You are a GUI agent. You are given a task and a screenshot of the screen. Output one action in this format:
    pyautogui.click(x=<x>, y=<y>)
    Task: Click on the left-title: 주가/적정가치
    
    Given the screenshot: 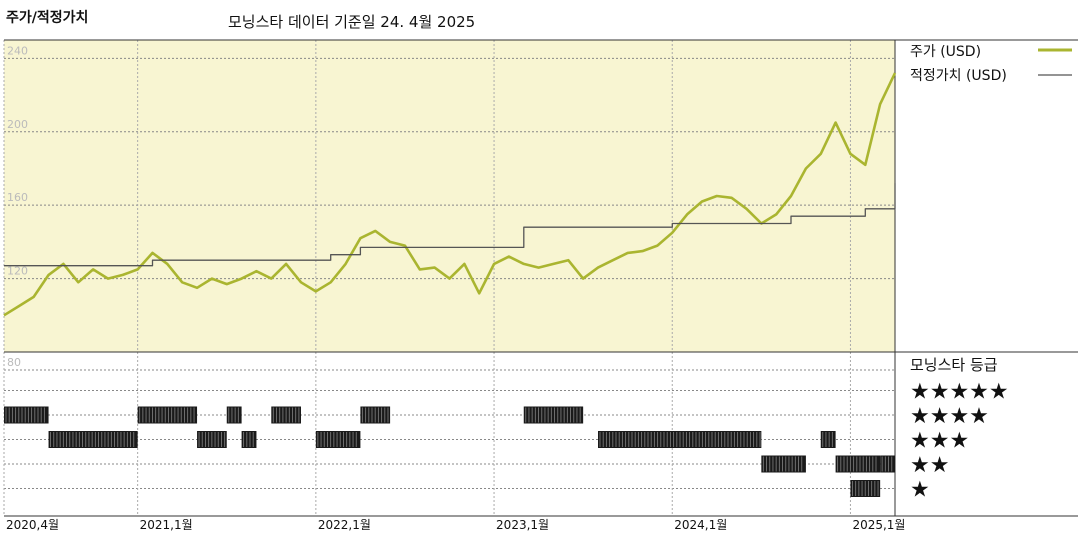 What is the action you would take?
    pyautogui.click(x=47, y=17)
    